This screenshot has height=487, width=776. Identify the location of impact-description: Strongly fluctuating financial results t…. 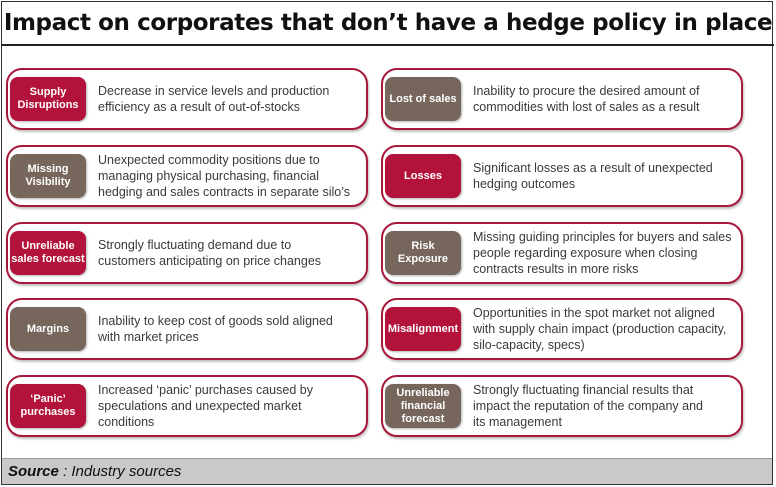
(588, 406).